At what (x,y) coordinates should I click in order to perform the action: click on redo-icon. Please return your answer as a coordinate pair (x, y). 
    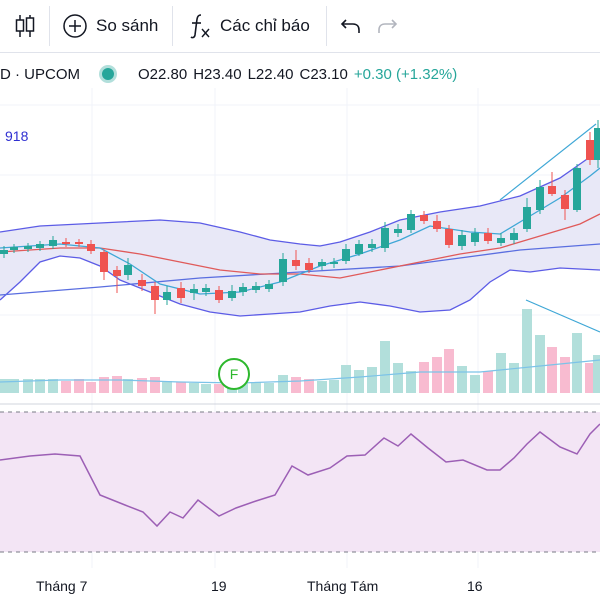
    Looking at the image, I should click on (388, 26).